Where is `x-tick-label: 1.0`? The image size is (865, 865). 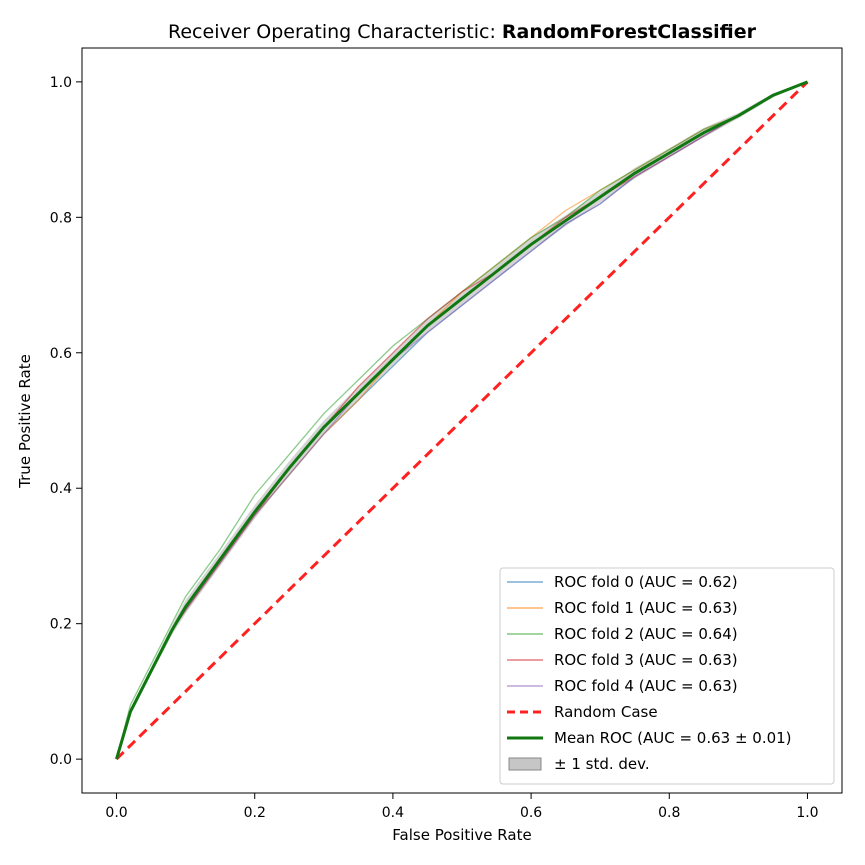 x-tick-label: 1.0 is located at coordinates (807, 813).